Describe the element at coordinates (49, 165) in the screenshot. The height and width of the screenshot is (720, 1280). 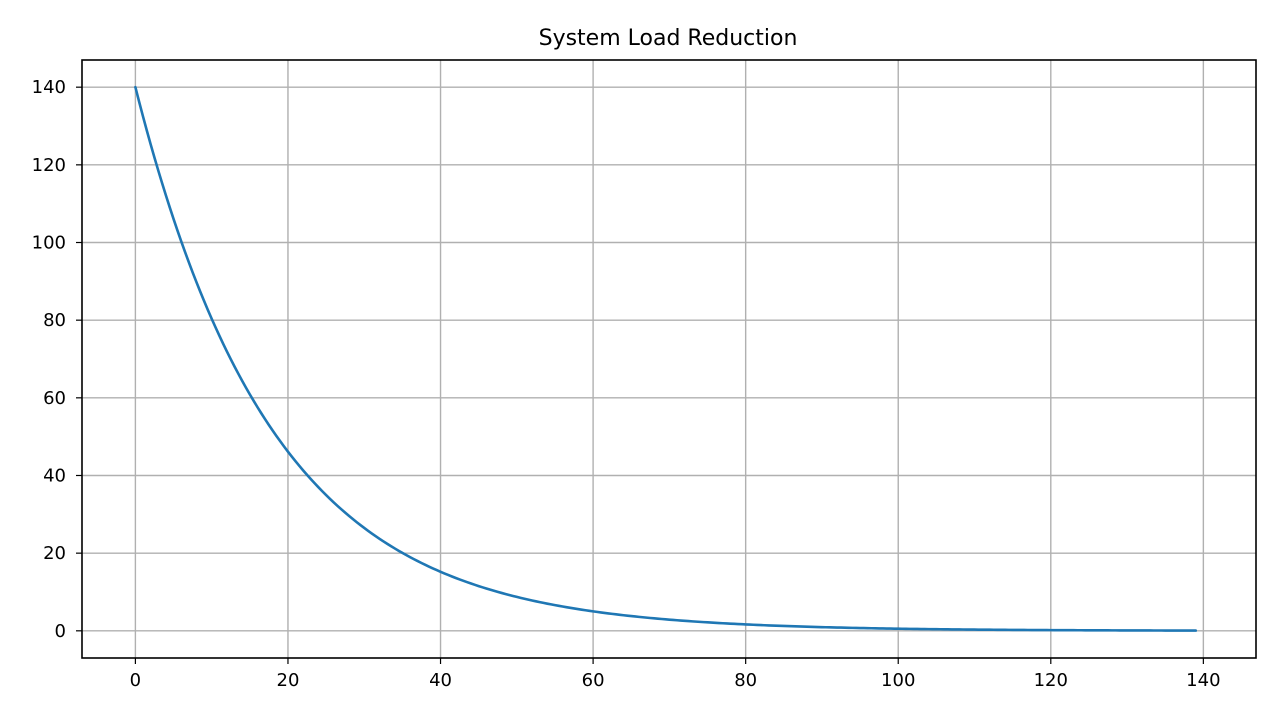
I see `y-tick-label: 120` at that location.